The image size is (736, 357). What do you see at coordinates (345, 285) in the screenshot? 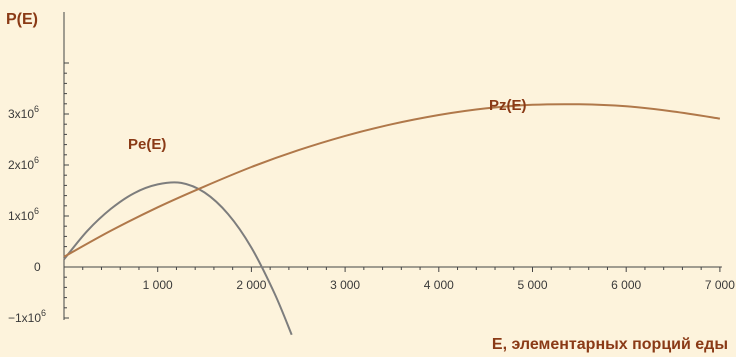
I see `x-tick-label: 3 000` at bounding box center [345, 285].